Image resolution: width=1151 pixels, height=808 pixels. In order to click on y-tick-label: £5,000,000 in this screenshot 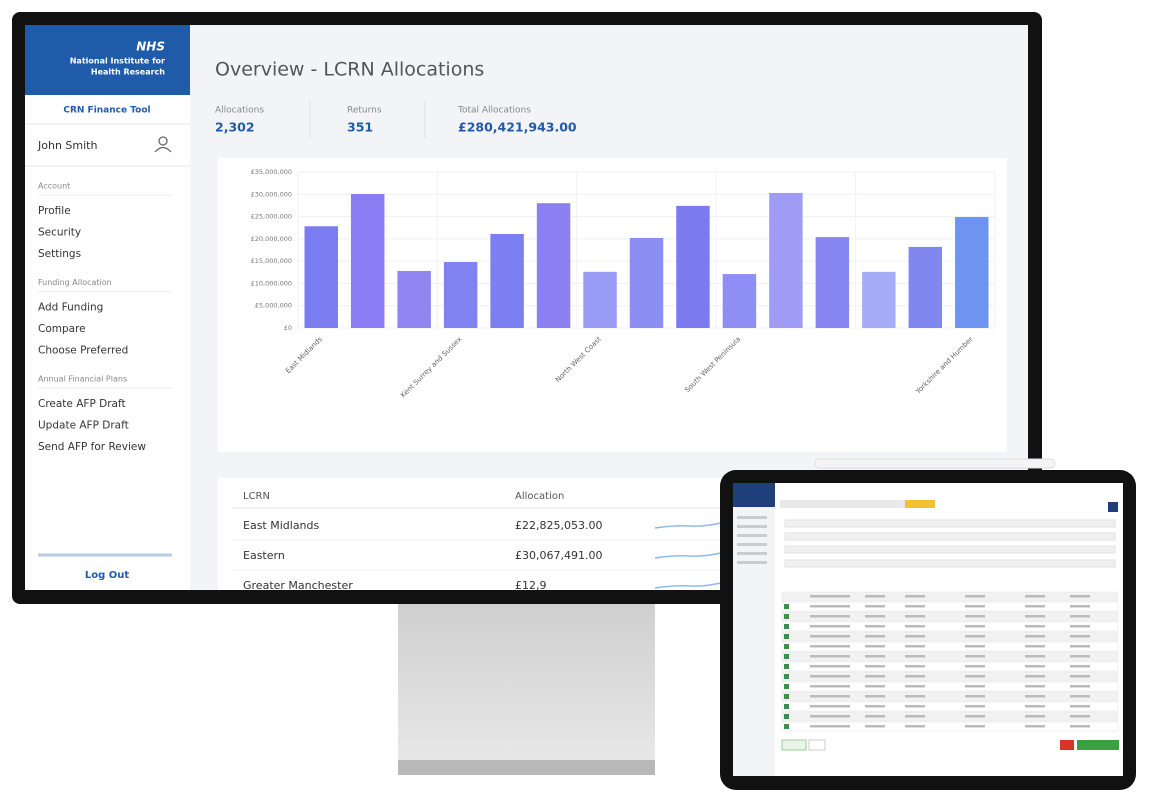, I will do `click(273, 306)`.